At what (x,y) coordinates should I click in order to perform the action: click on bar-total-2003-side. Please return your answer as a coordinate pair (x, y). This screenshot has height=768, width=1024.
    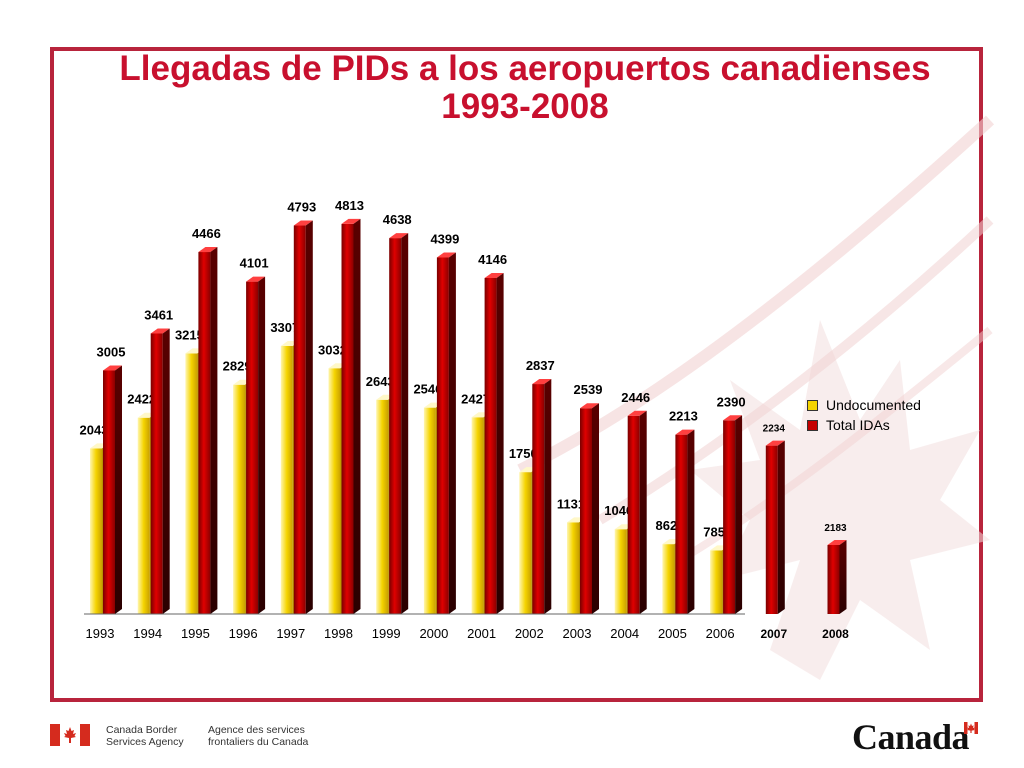
    Looking at the image, I should click on (595, 508).